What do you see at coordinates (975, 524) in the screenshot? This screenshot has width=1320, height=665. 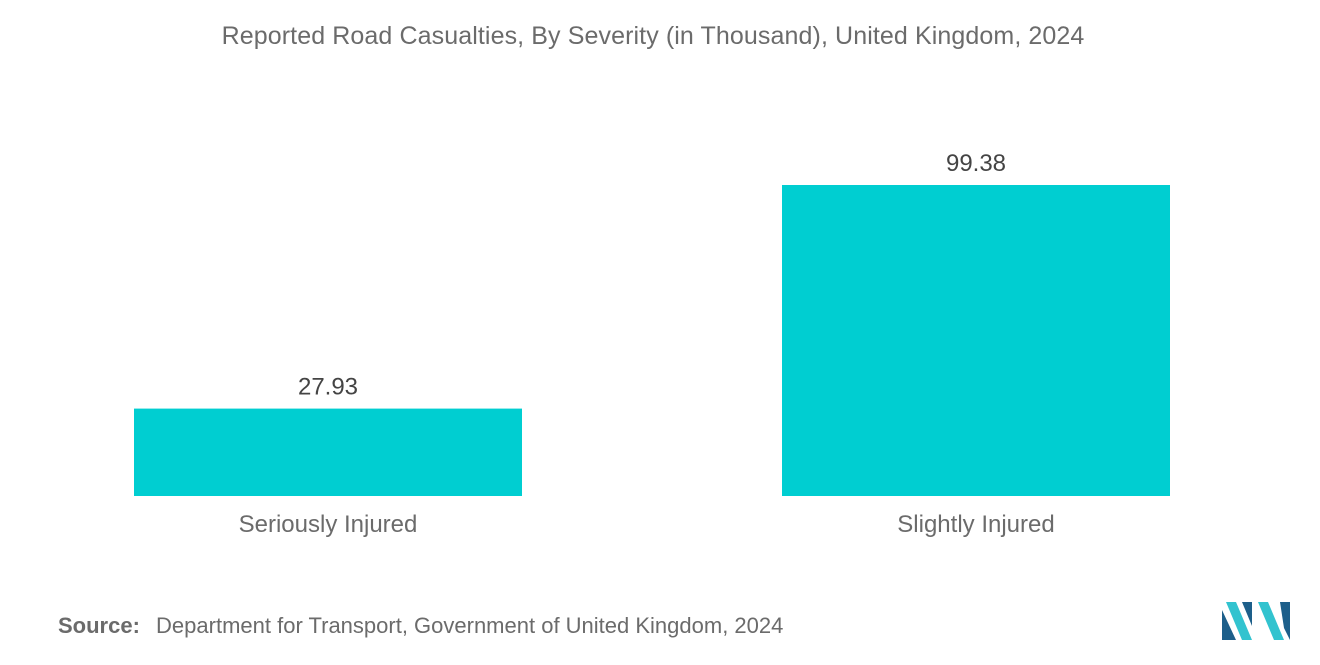 I see `category-label: Slightly Injured` at bounding box center [975, 524].